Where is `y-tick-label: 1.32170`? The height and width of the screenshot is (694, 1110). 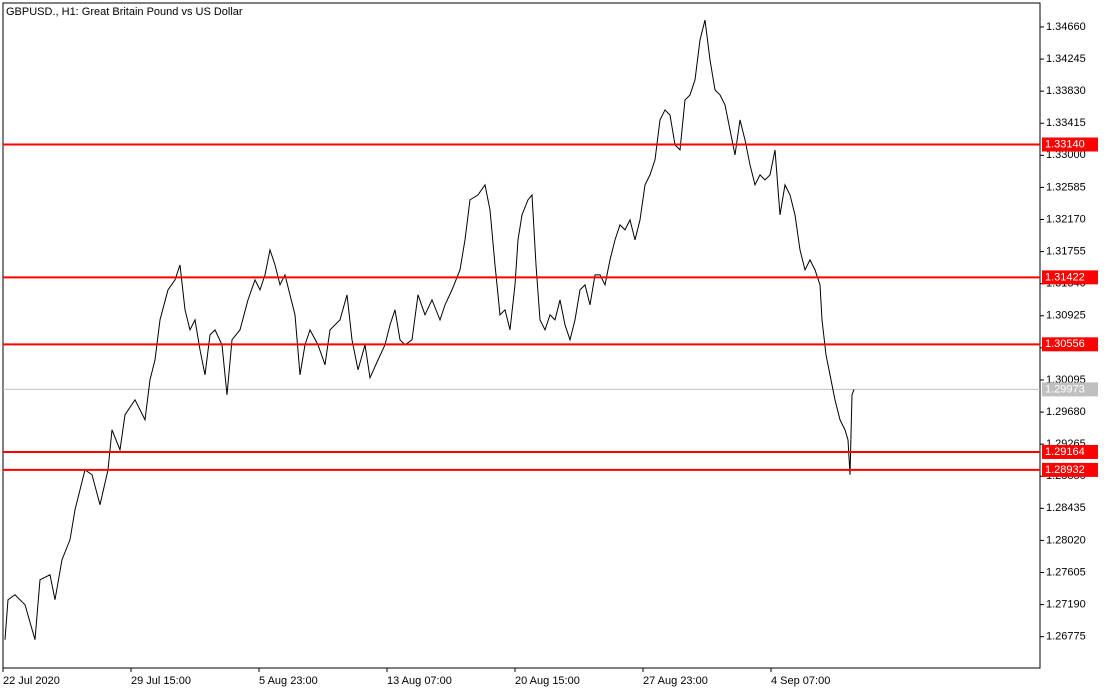
y-tick-label: 1.32170 is located at coordinates (1066, 219).